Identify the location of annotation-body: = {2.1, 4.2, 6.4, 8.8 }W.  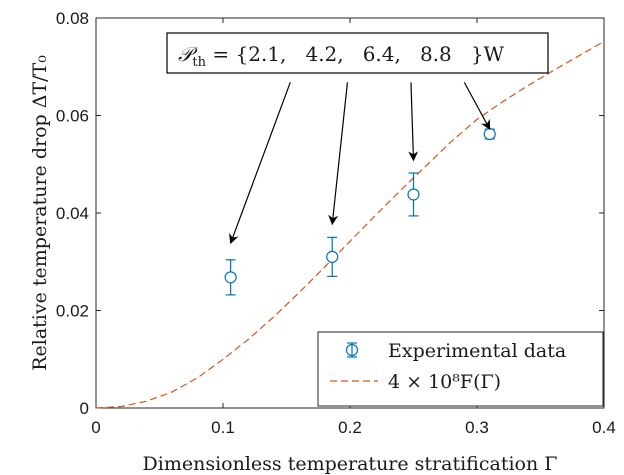
(355, 54).